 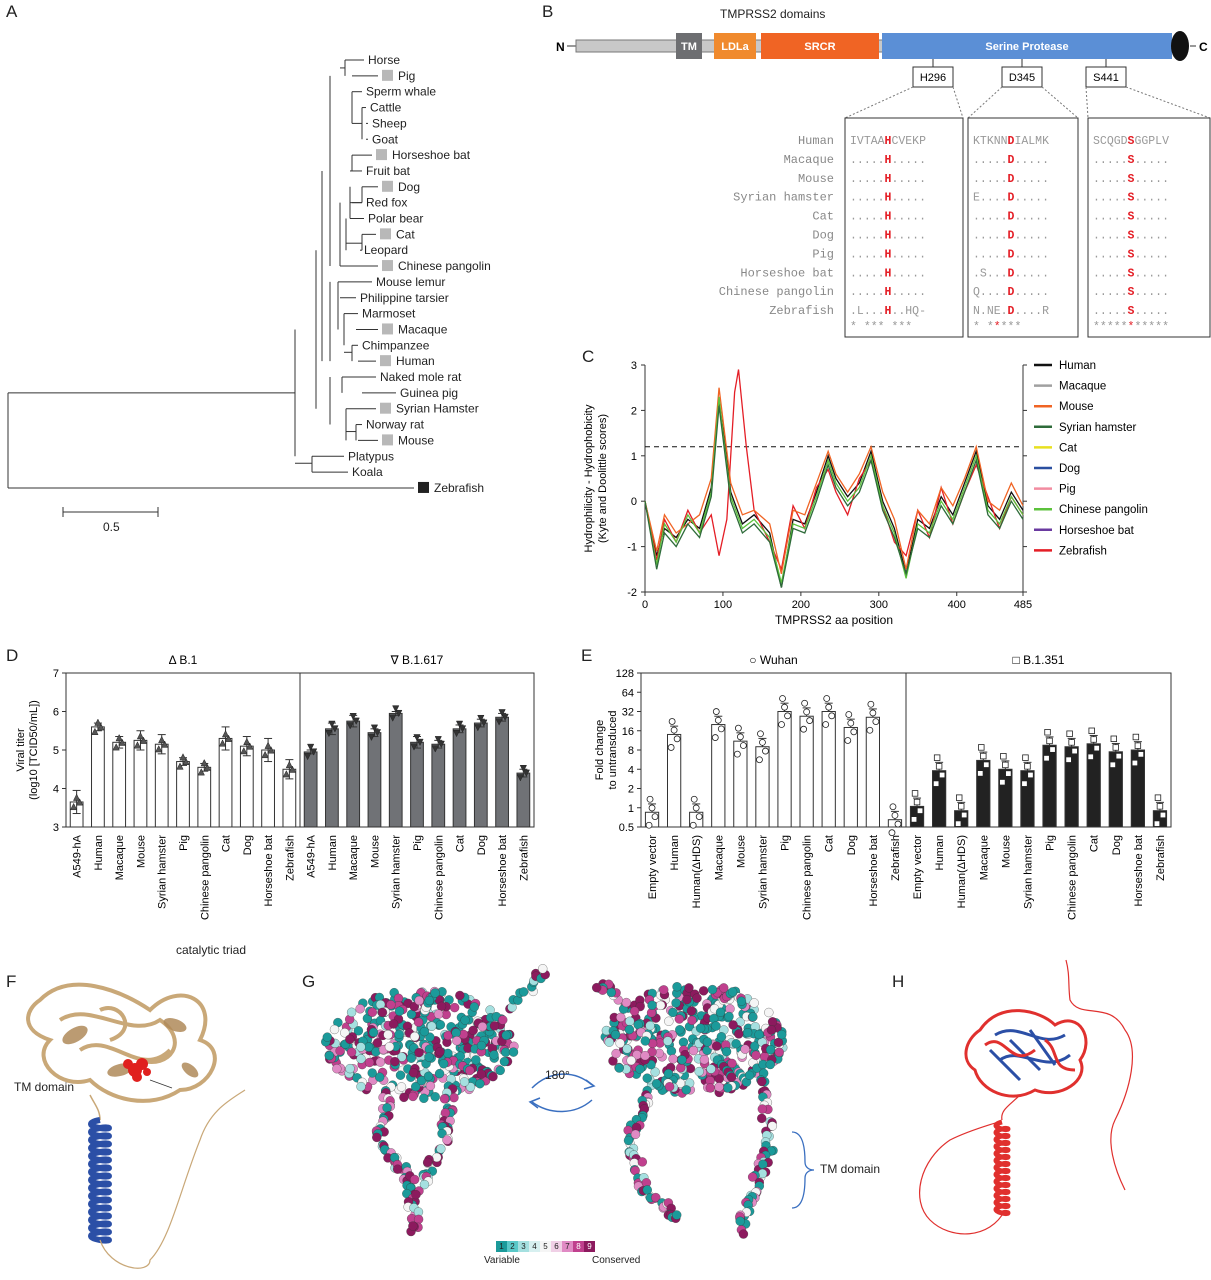 I want to click on scale-cell-4: 4, so click(x=534, y=1246).